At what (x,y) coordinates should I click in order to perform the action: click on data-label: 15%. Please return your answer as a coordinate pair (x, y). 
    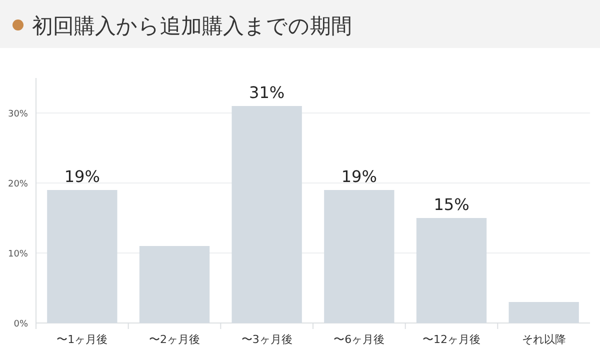
    Looking at the image, I should click on (452, 204).